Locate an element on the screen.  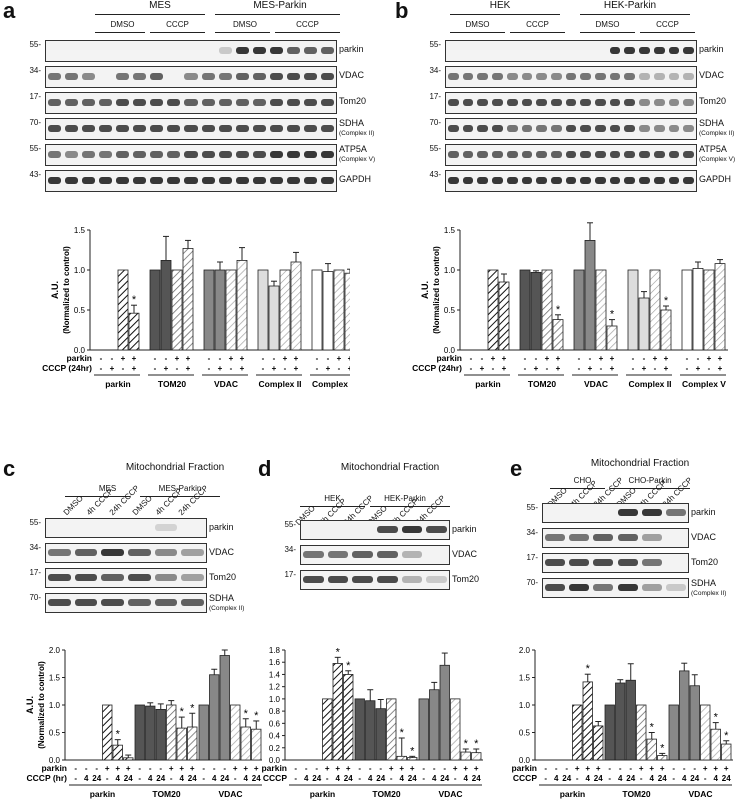
y-tick-label: 1.0 is located at coordinates (80, 270).